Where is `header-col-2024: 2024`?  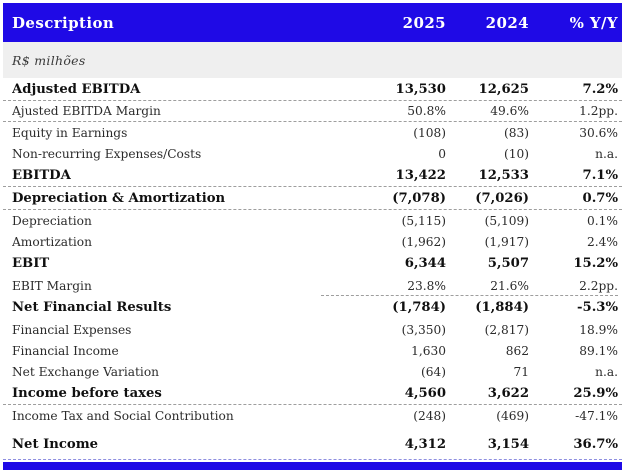 header-col-2024: 2024 is located at coordinates (507, 22).